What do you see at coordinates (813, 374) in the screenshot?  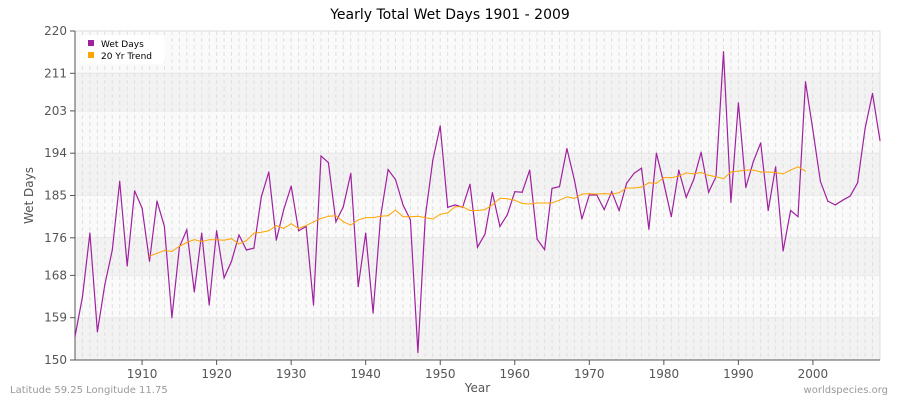 I see `x-tick-label: 2000` at bounding box center [813, 374].